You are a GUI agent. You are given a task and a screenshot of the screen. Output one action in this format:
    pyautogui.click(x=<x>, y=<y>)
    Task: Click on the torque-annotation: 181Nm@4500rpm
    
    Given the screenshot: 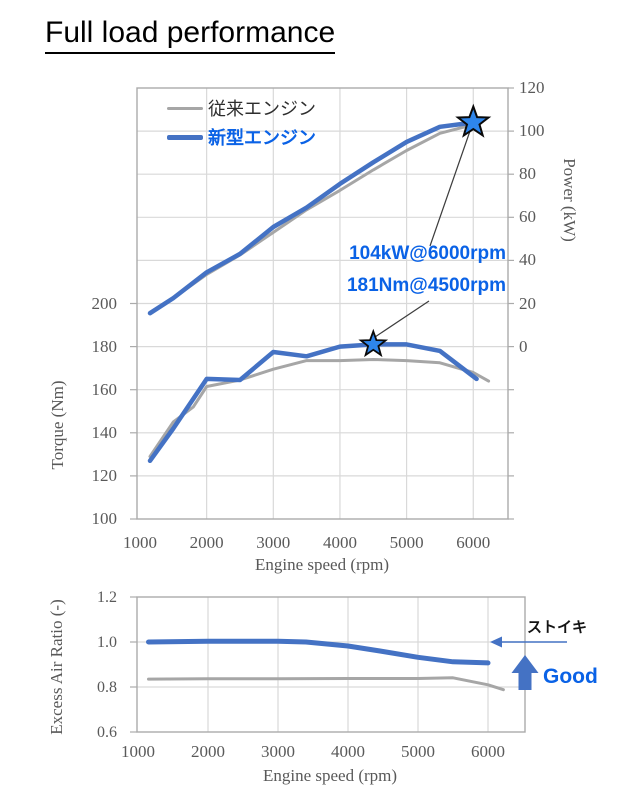 What is the action you would take?
    pyautogui.click(x=426, y=285)
    